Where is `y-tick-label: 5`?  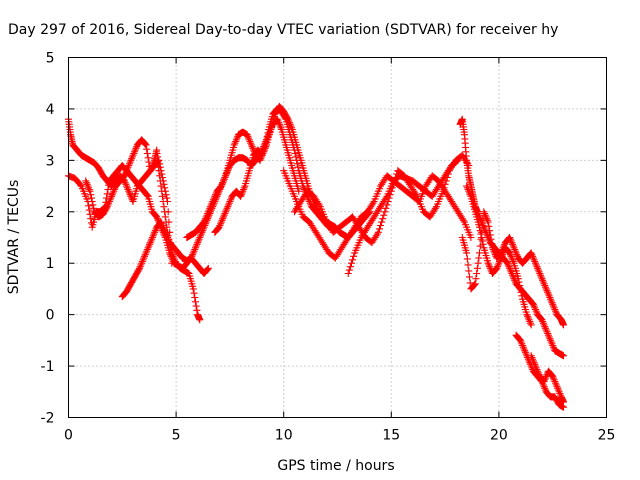
y-tick-label: 5 is located at coordinates (50, 59).